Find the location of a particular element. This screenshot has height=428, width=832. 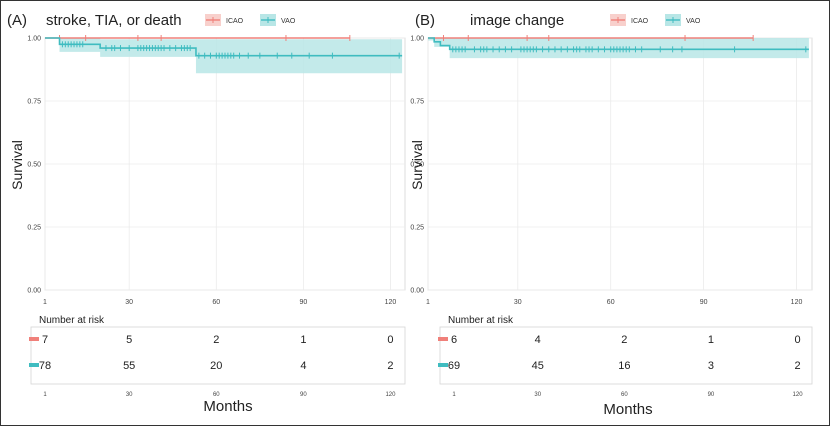

risk-value: 3 is located at coordinates (711, 366).